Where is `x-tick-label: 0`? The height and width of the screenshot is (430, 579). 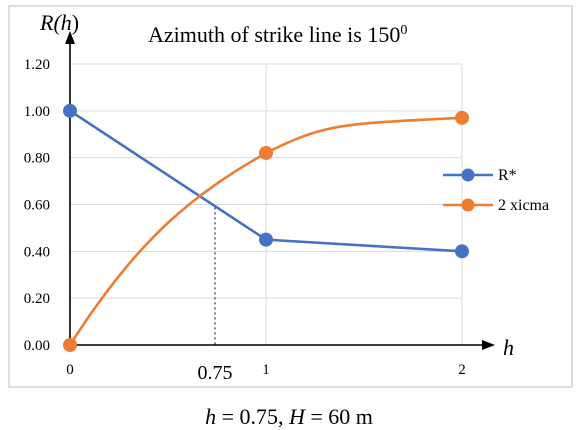
x-tick-label: 0 is located at coordinates (70, 370).